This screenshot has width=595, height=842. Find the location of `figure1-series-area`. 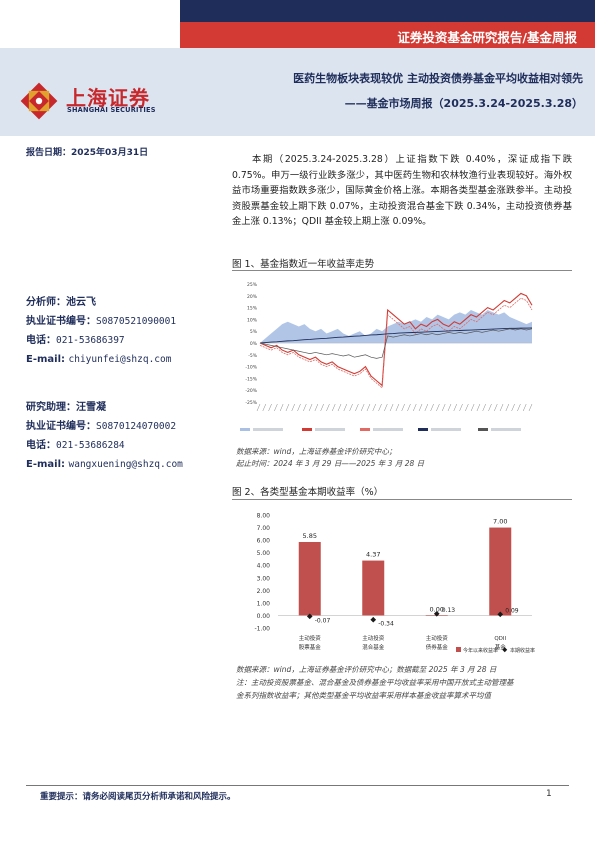

figure1-series-area is located at coordinates (396, 326).